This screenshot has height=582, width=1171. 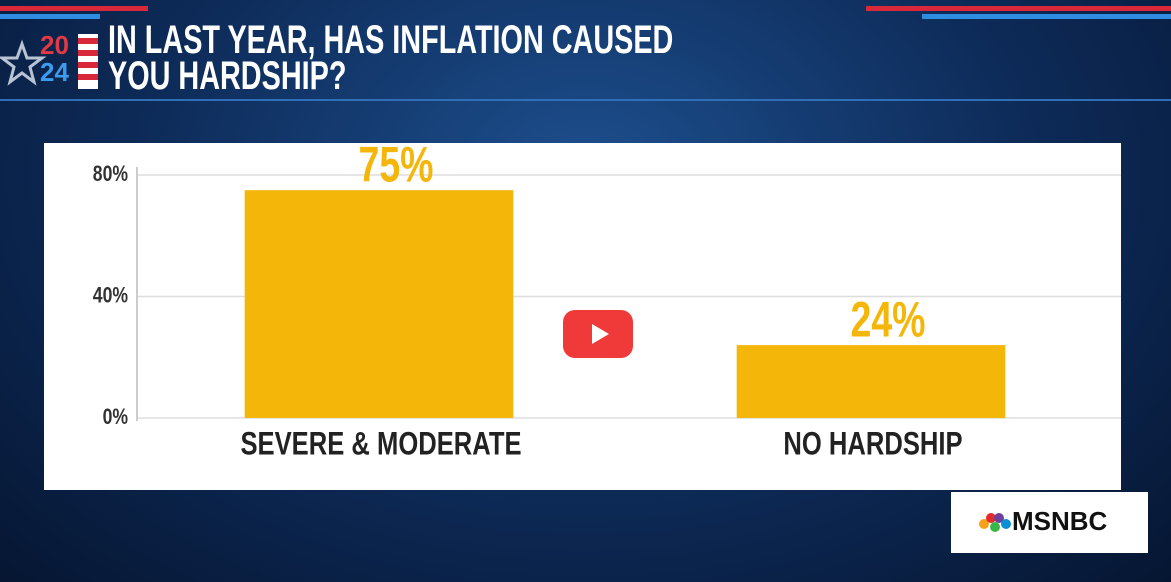 What do you see at coordinates (116, 417) in the screenshot?
I see `y-tick-label: 0%` at bounding box center [116, 417].